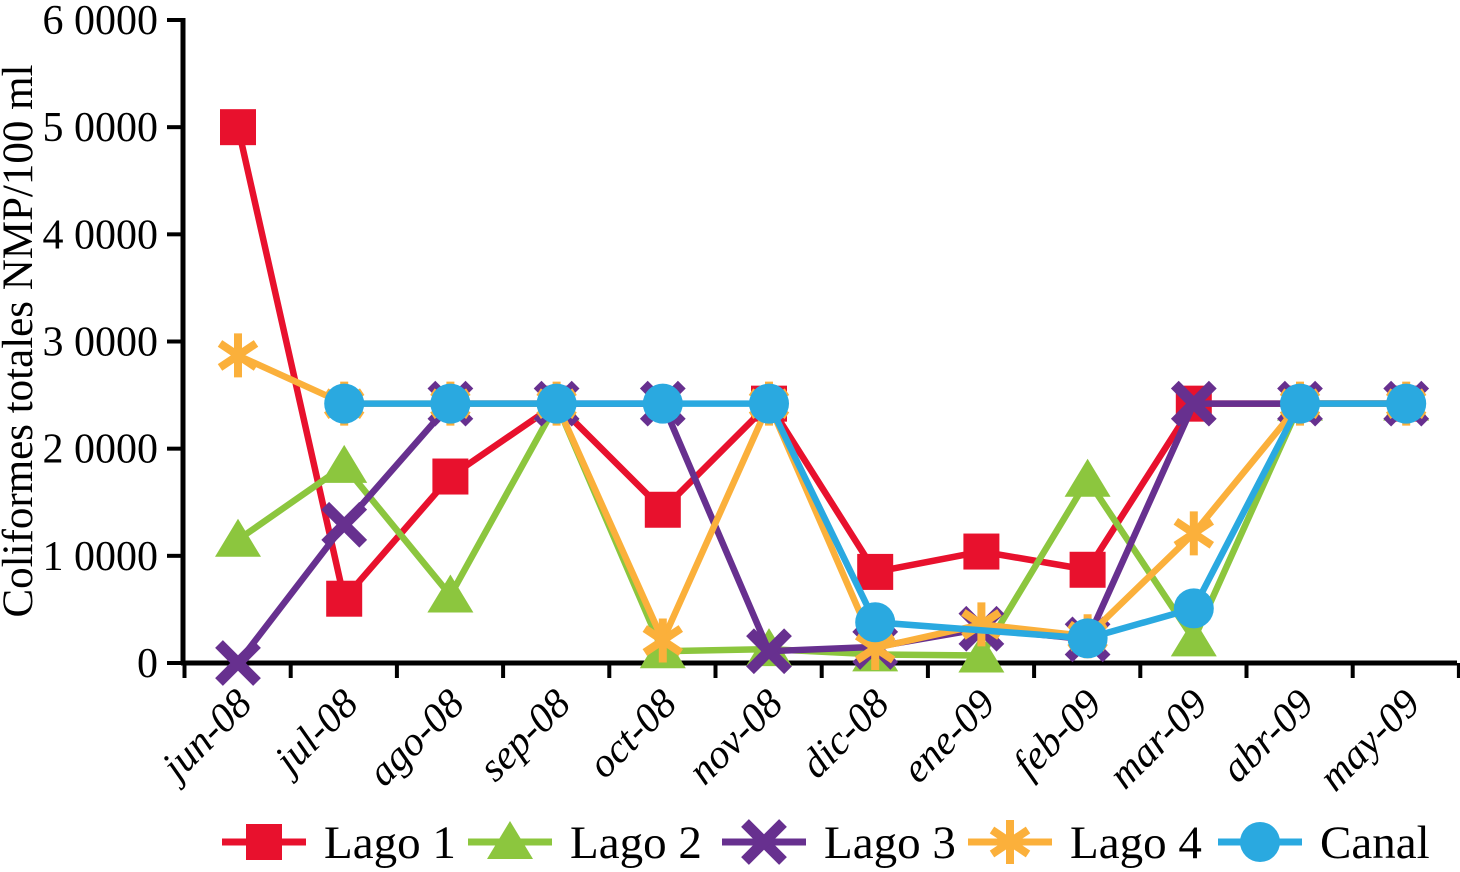 This screenshot has height=872, width=1460. I want to click on x-tick-label: feb-09, so click(1056, 733).